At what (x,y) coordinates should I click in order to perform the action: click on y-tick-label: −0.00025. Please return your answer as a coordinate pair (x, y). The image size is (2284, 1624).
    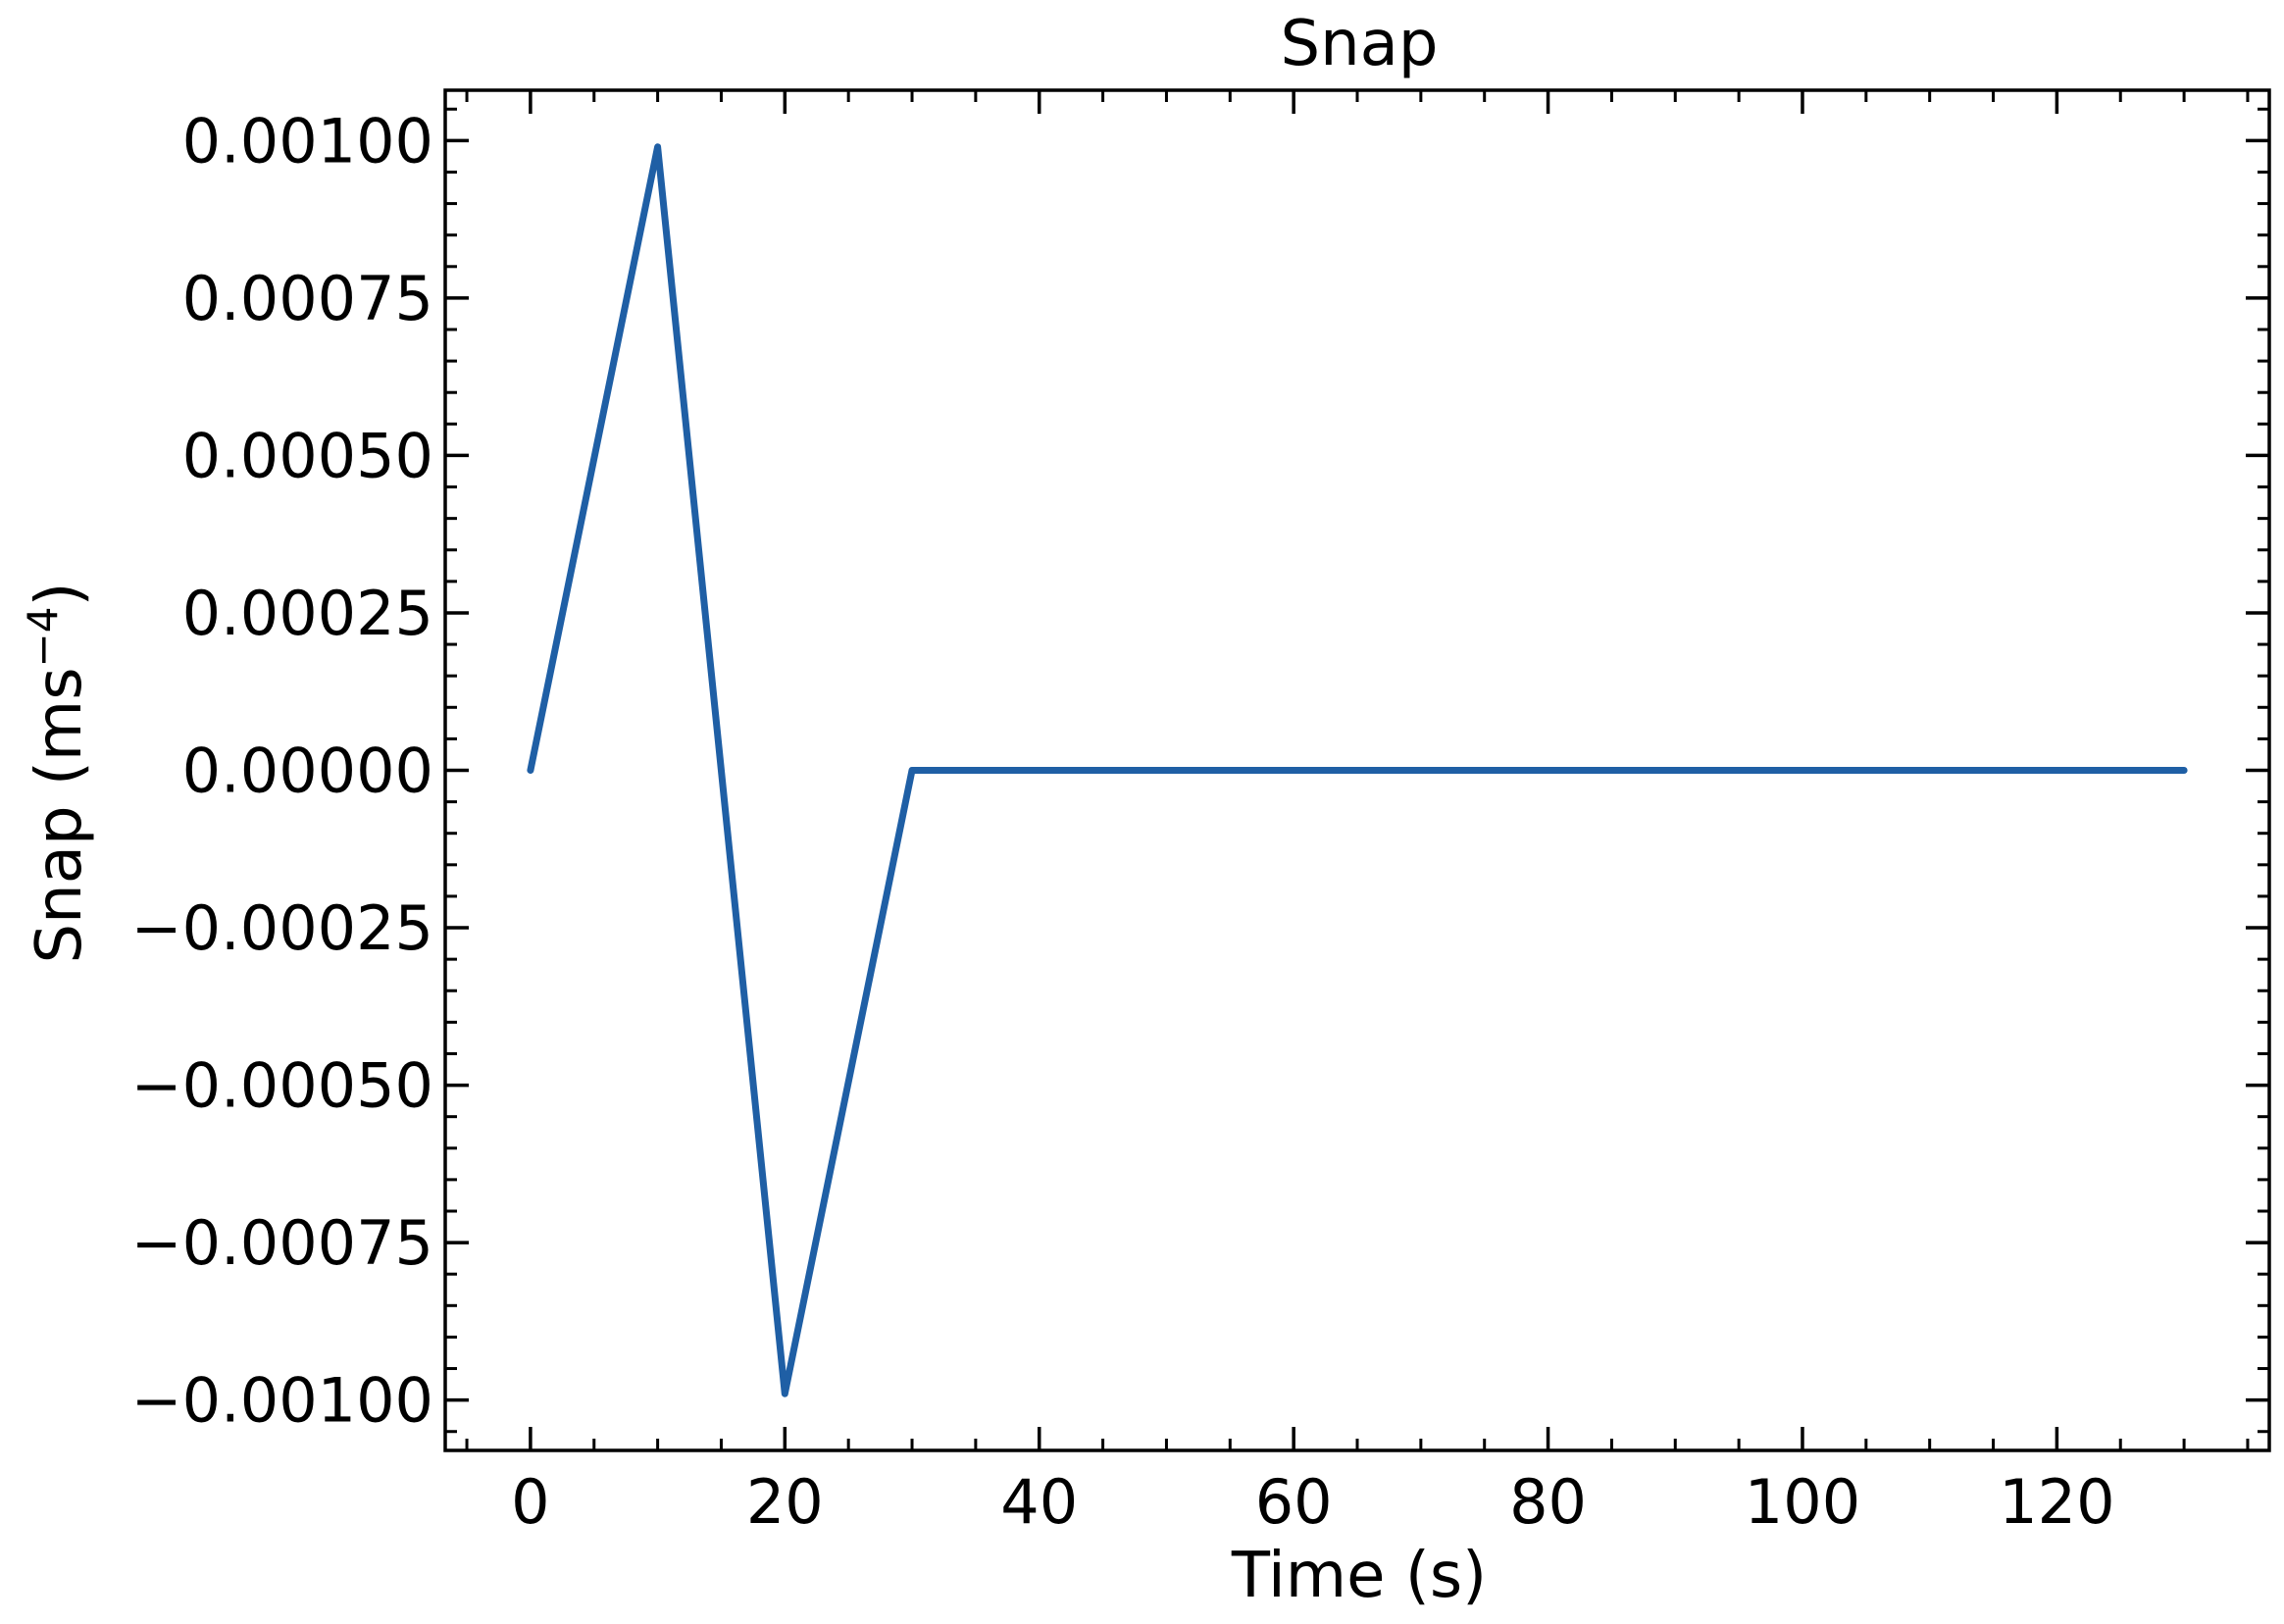
    Looking at the image, I should click on (282, 928).